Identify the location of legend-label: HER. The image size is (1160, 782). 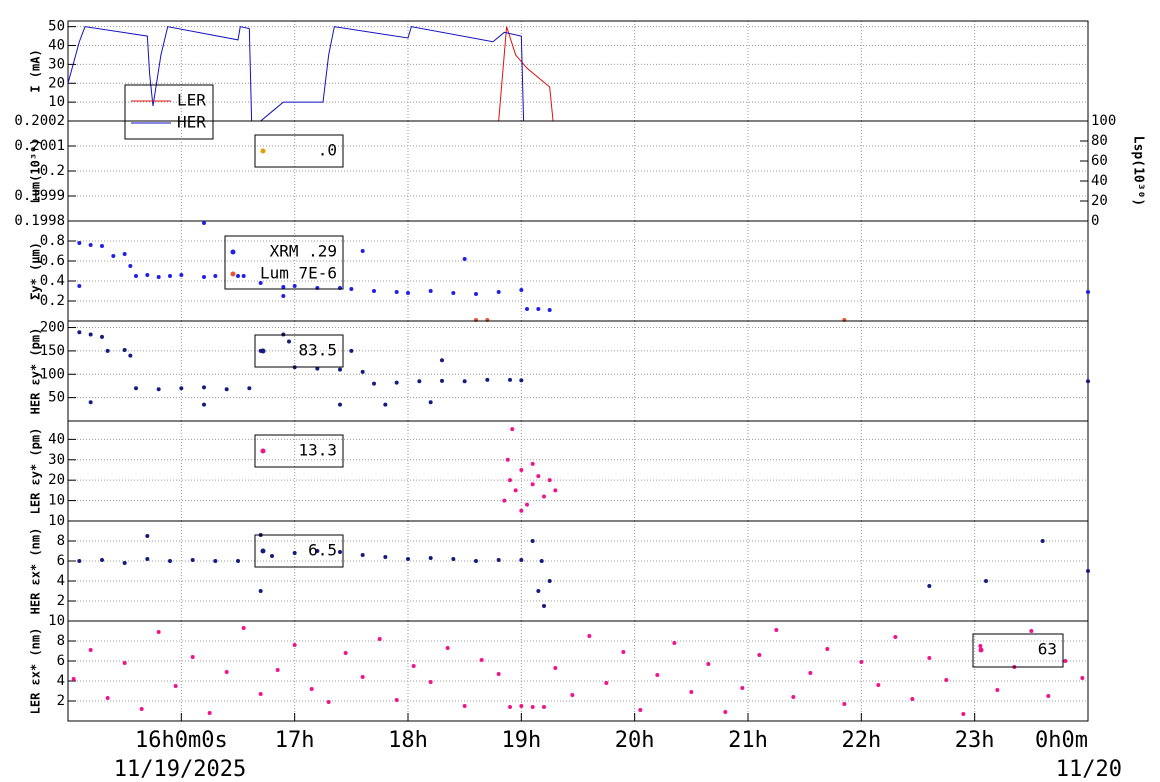
(191, 122).